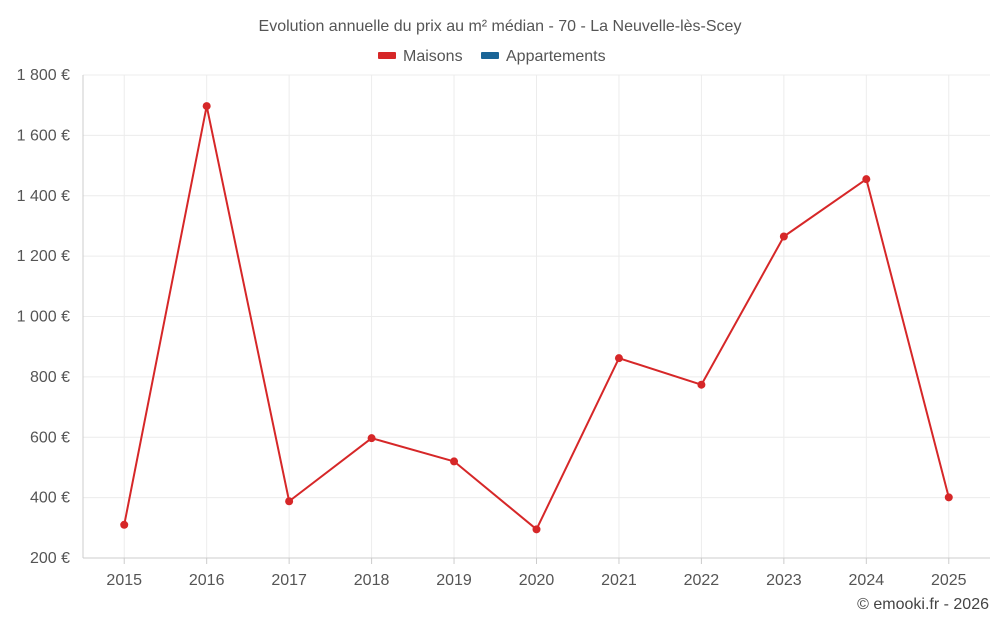 The image size is (1000, 625). What do you see at coordinates (43, 196) in the screenshot?
I see `y-tick-label: 1 400 €` at bounding box center [43, 196].